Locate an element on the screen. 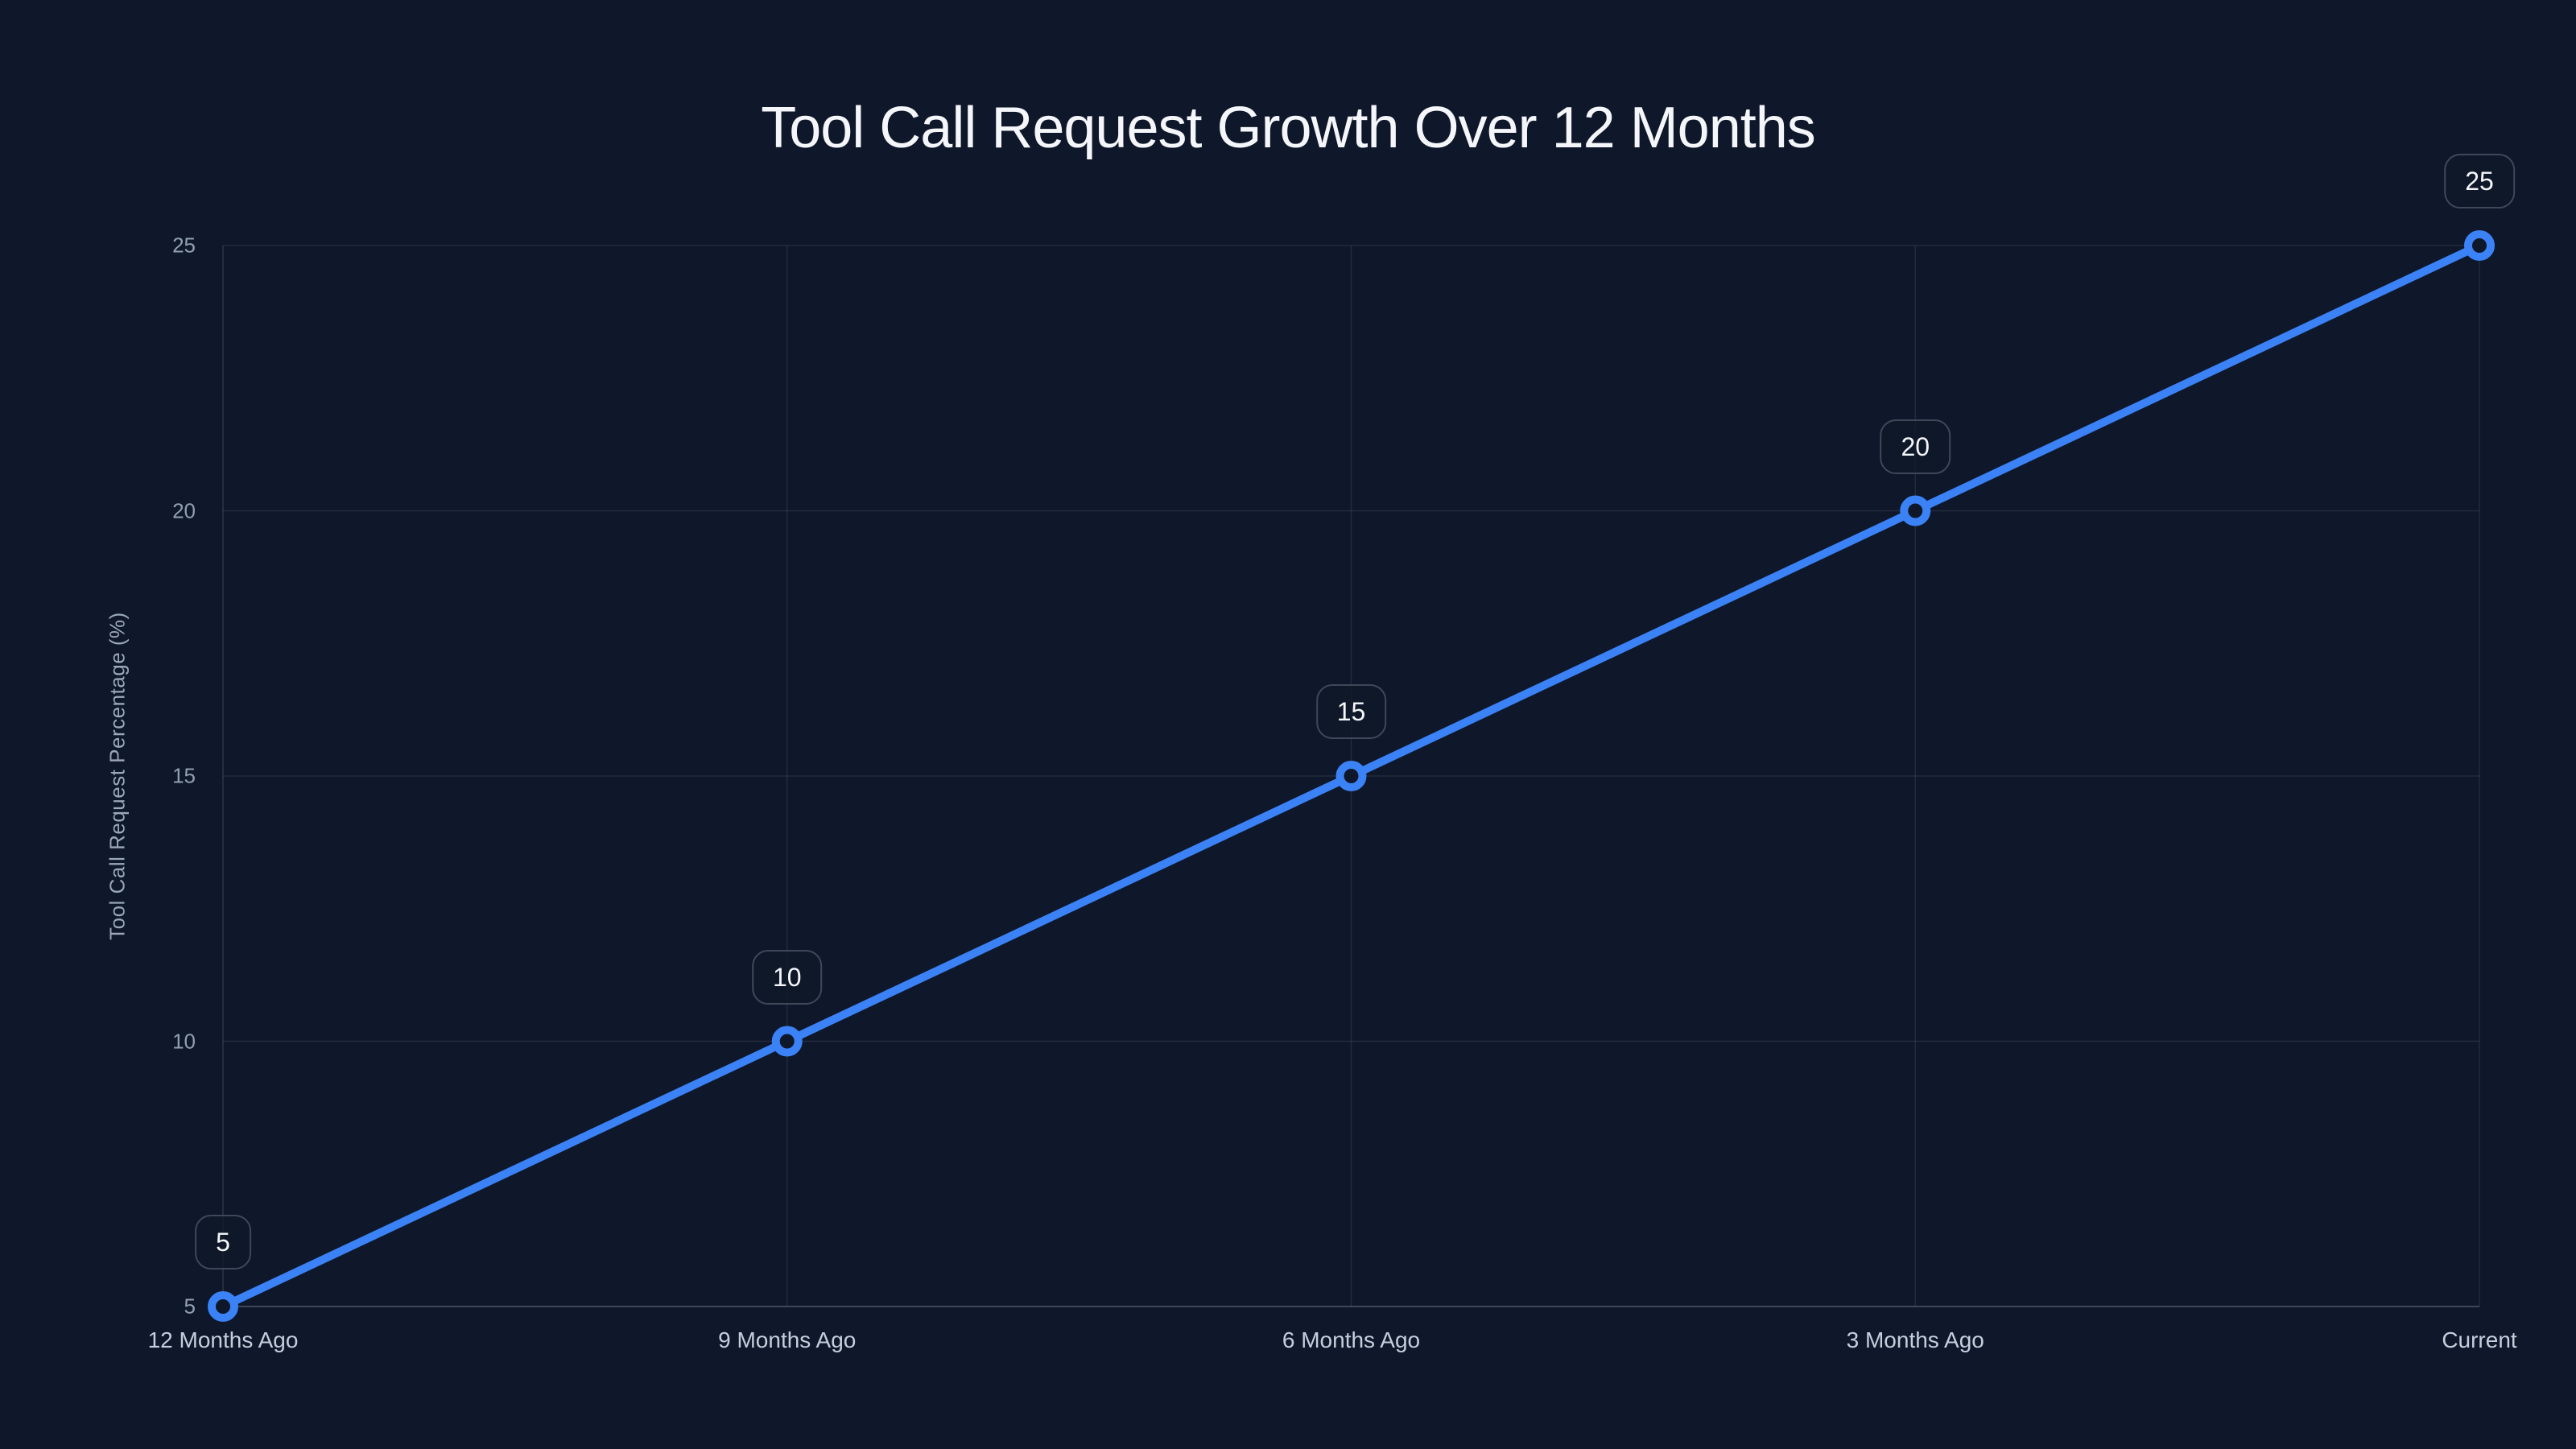 The height and width of the screenshot is (1449, 2576). x-tick-label: 12 Months Ago is located at coordinates (223, 1339).